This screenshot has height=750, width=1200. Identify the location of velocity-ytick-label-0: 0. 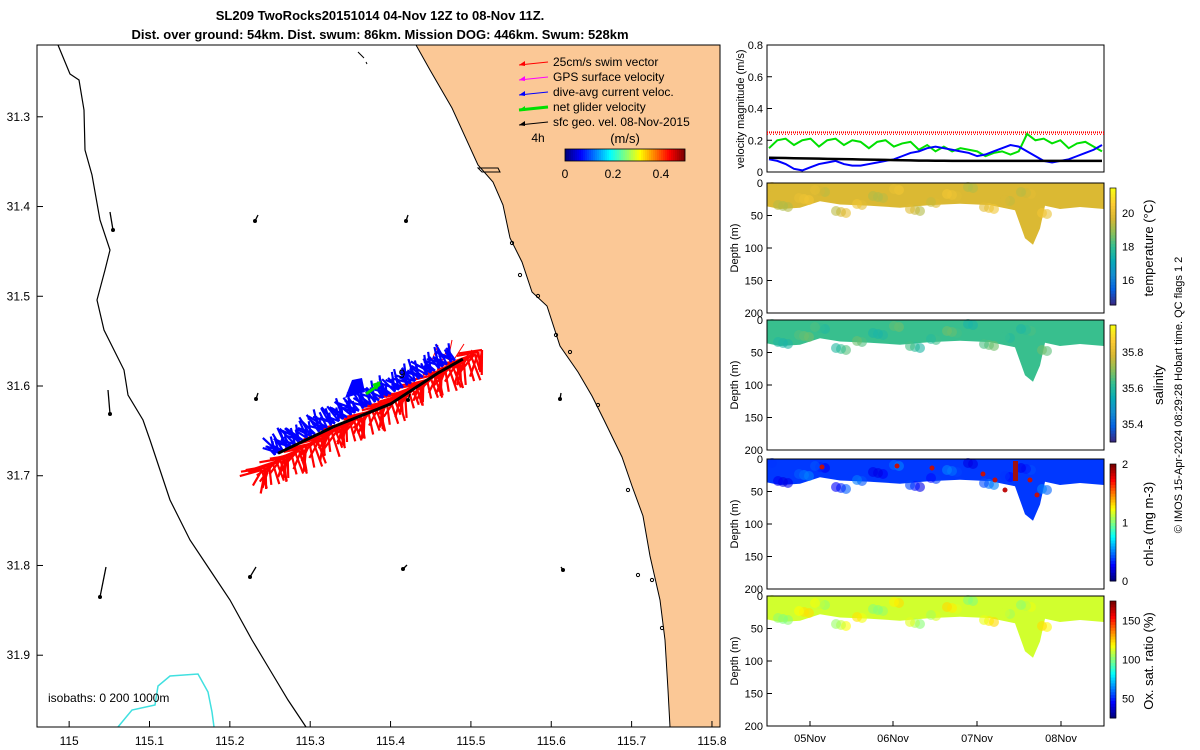
(760, 173).